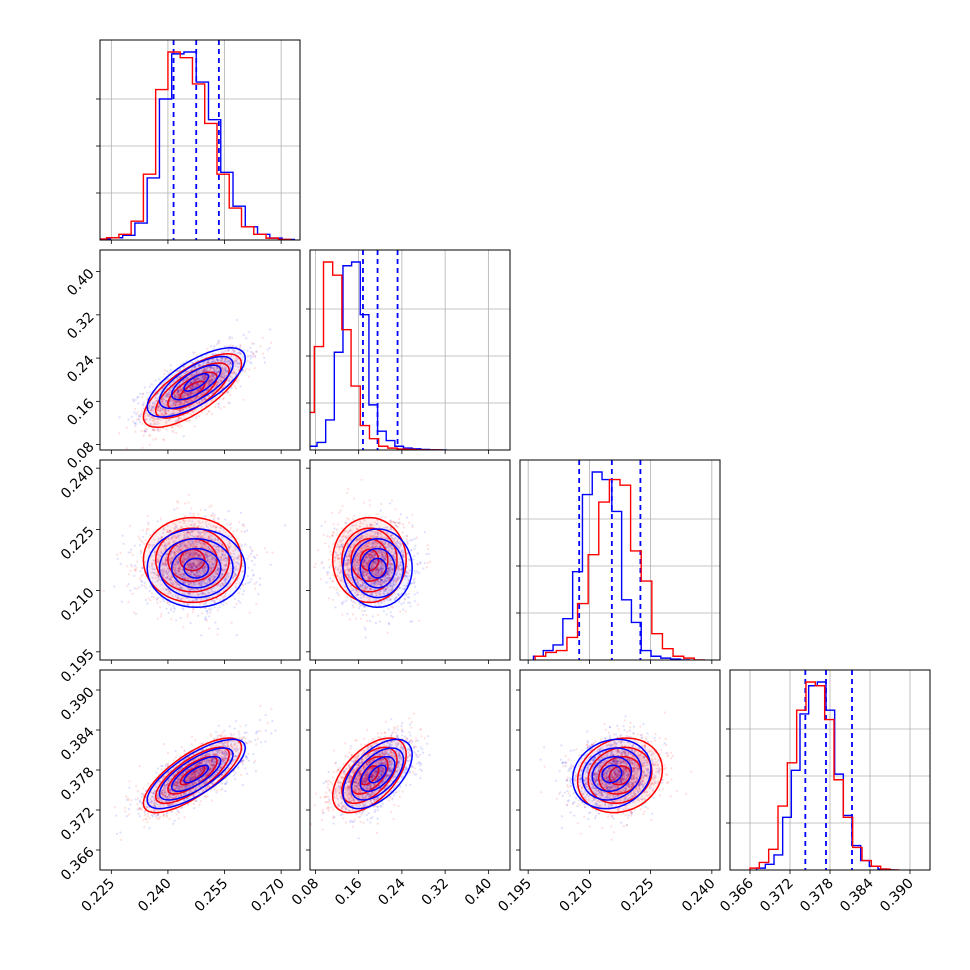 Image resolution: width=970 pixels, height=970 pixels. I want to click on panel-plot-area, so click(200, 140).